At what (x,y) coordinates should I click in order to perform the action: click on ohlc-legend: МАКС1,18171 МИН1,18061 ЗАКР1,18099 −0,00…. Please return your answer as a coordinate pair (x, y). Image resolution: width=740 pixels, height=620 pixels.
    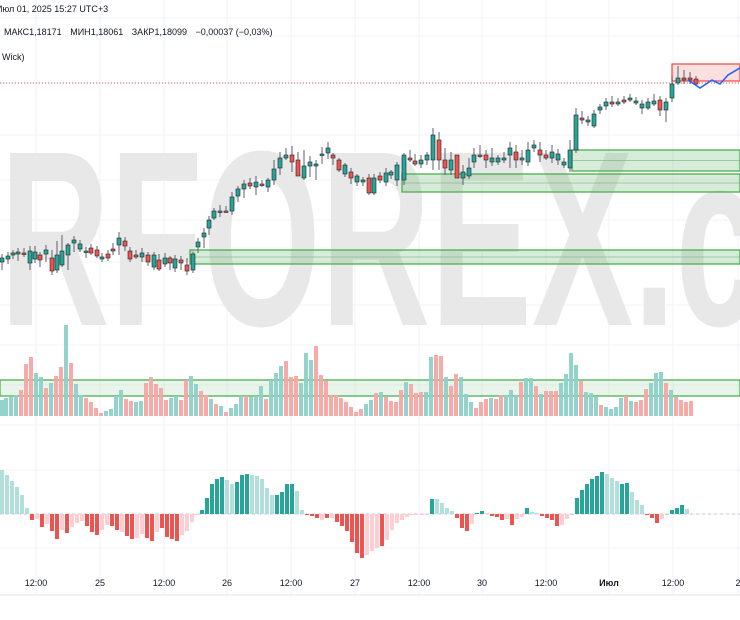
    Looking at the image, I should click on (141, 32).